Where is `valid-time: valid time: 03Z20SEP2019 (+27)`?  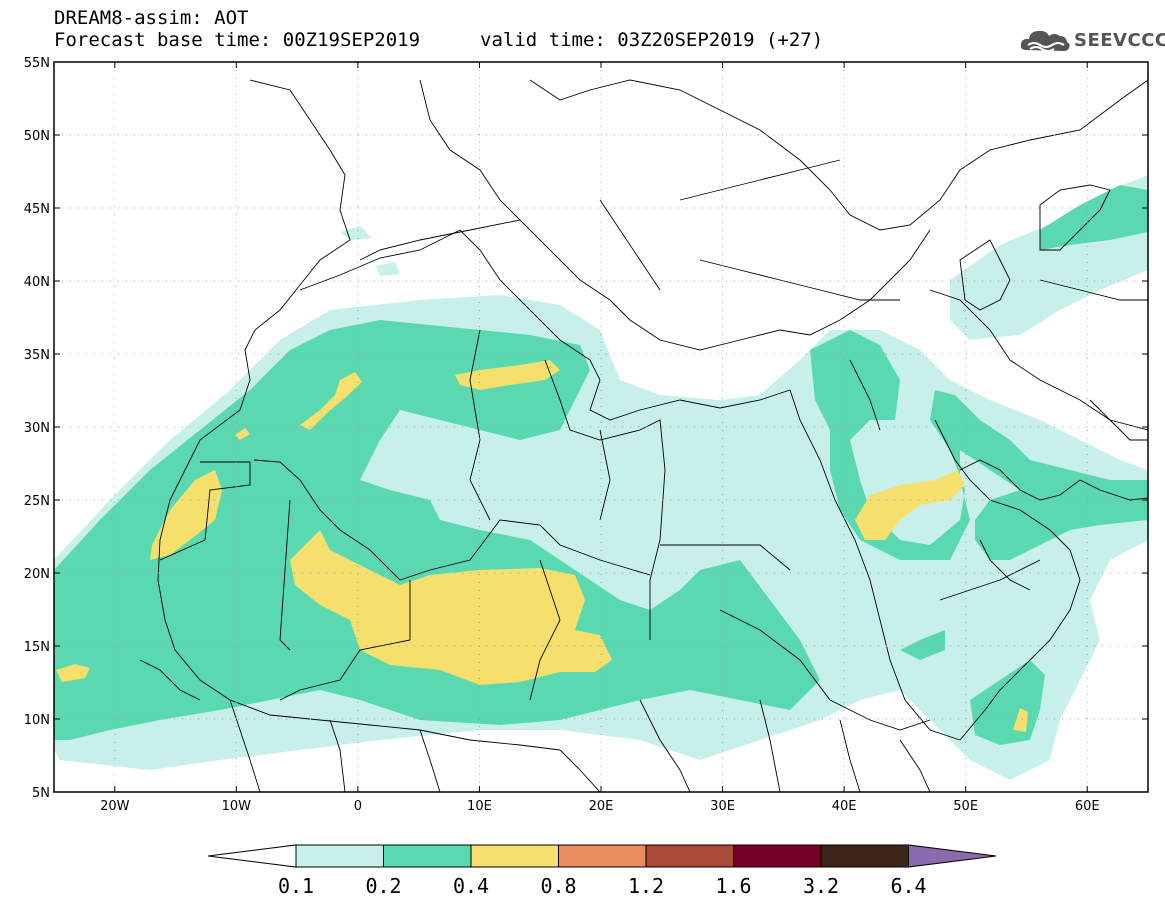 valid-time: valid time: 03Z20SEP2019 (+27) is located at coordinates (652, 40).